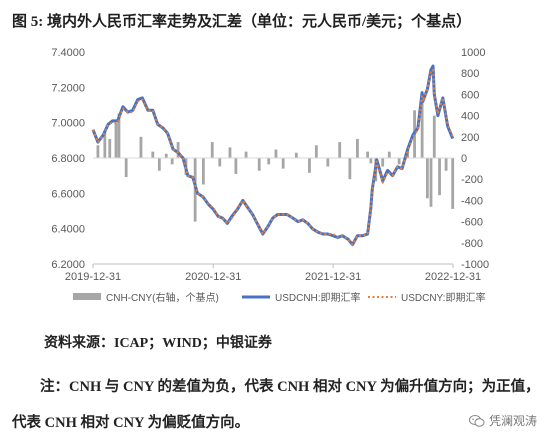 This screenshot has width=550, height=441. What do you see at coordinates (512, 421) in the screenshot?
I see `watermark-text: 凭澜观涛` at bounding box center [512, 421].